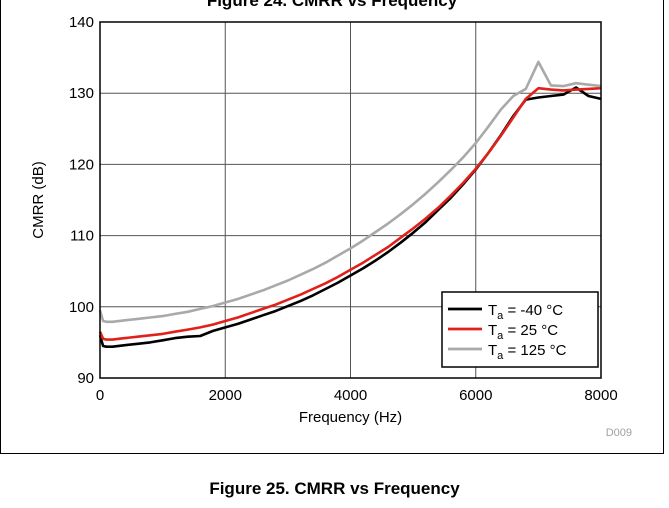 This screenshot has width=669, height=508. What do you see at coordinates (350, 417) in the screenshot?
I see `x-axis-label: Frequency (Hz)` at bounding box center [350, 417].